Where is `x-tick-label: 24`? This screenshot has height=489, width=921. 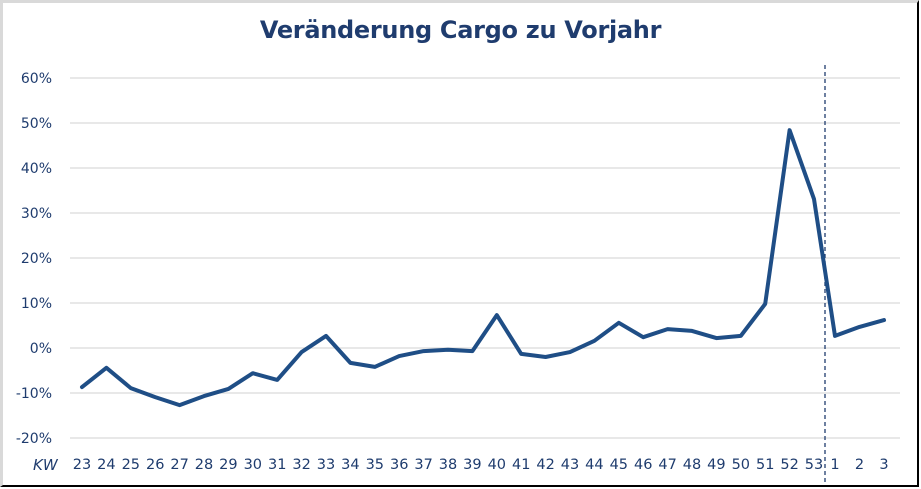 x-tick-label: 24 is located at coordinates (106, 465).